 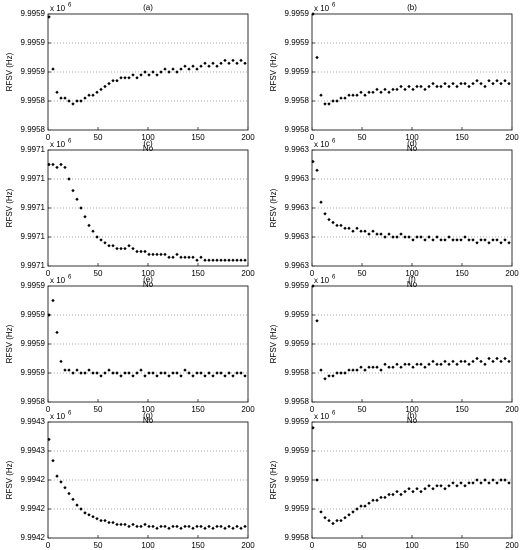 What do you see at coordinates (33, 421) in the screenshot?
I see `y-tick-label: 9.9943` at bounding box center [33, 421].